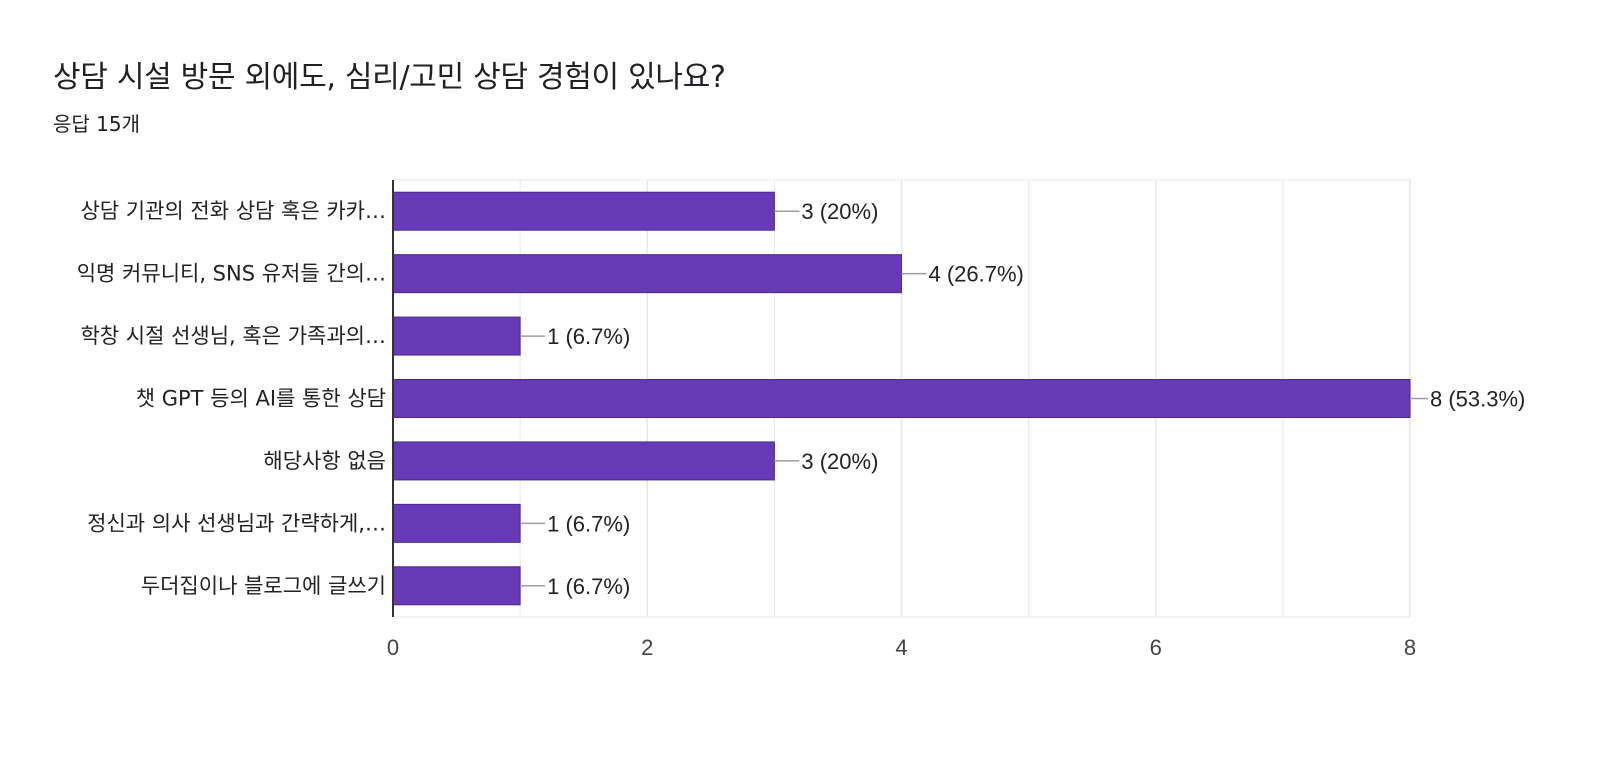 Image resolution: width=1600 pixels, height=761 pixels. What do you see at coordinates (263, 586) in the screenshot?
I see `category-label: 두더집이나 블로그에 글쓰기` at bounding box center [263, 586].